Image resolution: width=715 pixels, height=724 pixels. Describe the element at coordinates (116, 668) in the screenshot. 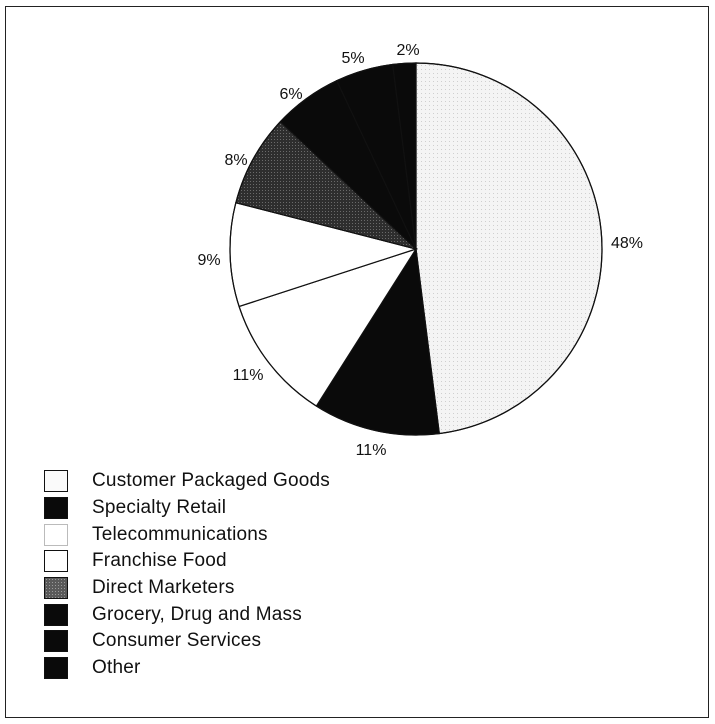

I see `legend-label: Other` at that location.